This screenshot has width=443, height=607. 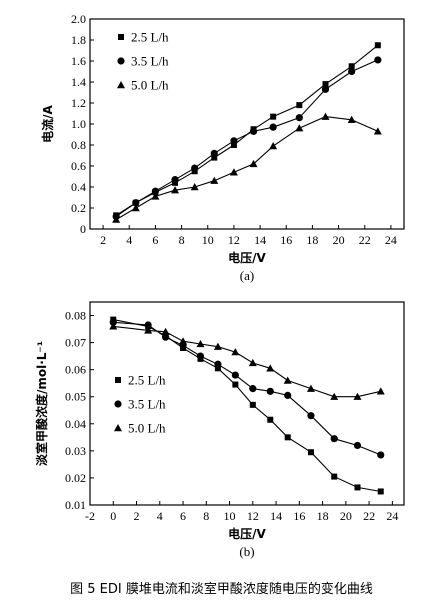 I want to click on y-tick-label: 1.0, so click(x=78, y=124).